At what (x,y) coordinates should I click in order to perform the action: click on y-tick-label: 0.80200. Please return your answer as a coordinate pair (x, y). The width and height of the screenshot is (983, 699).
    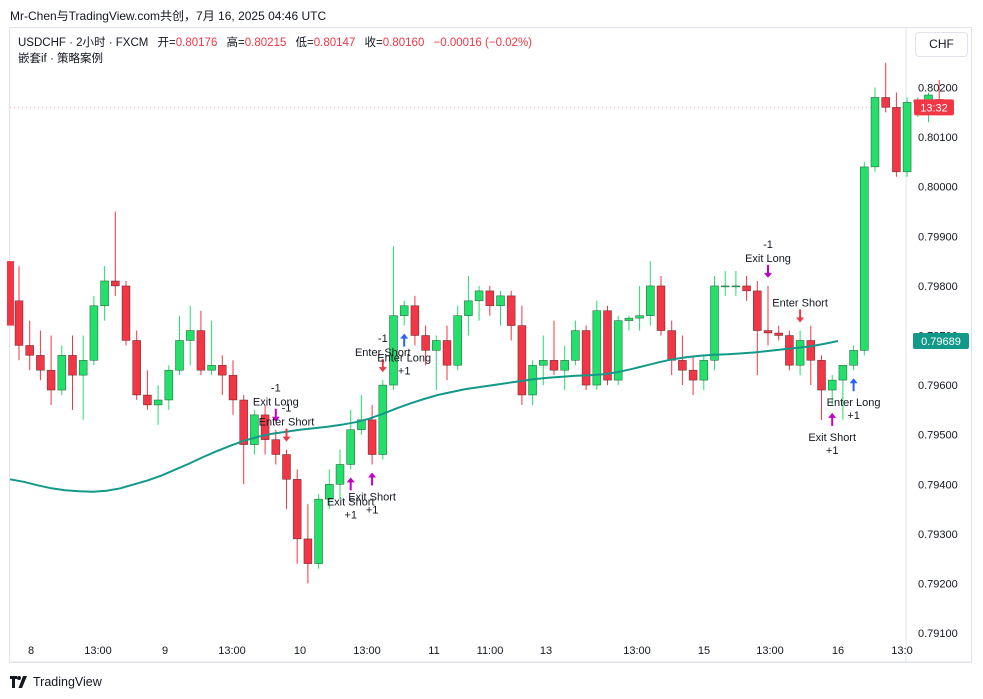
    Looking at the image, I should click on (938, 89).